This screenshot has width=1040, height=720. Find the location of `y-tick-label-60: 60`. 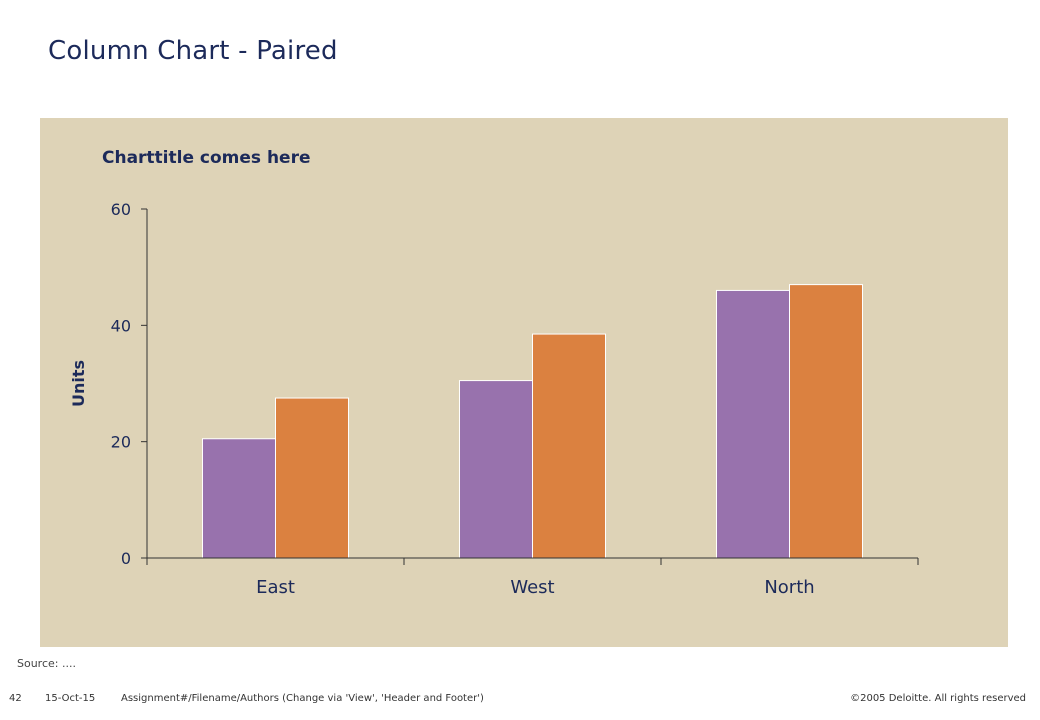

y-tick-label-60: 60 is located at coordinates (121, 209).